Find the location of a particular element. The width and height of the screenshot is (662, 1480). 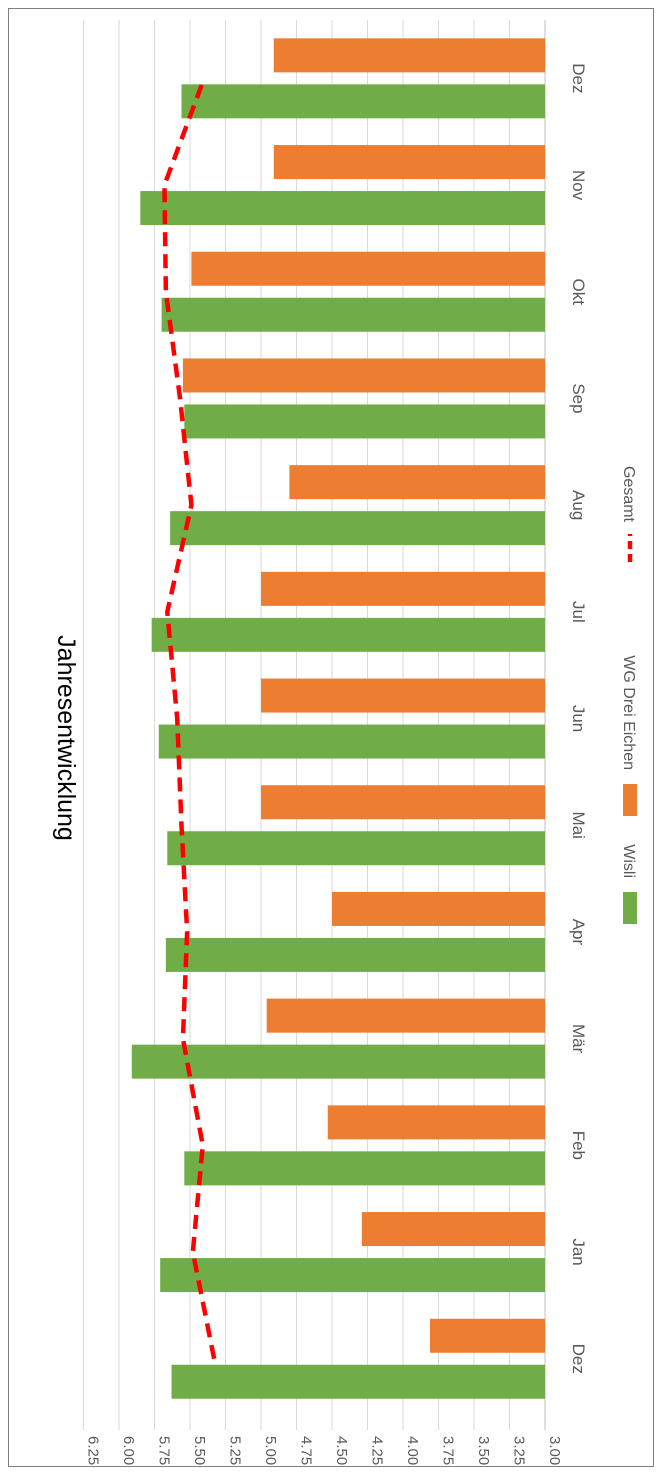

value-tick-label: 5.25 is located at coordinates (235, 1450).